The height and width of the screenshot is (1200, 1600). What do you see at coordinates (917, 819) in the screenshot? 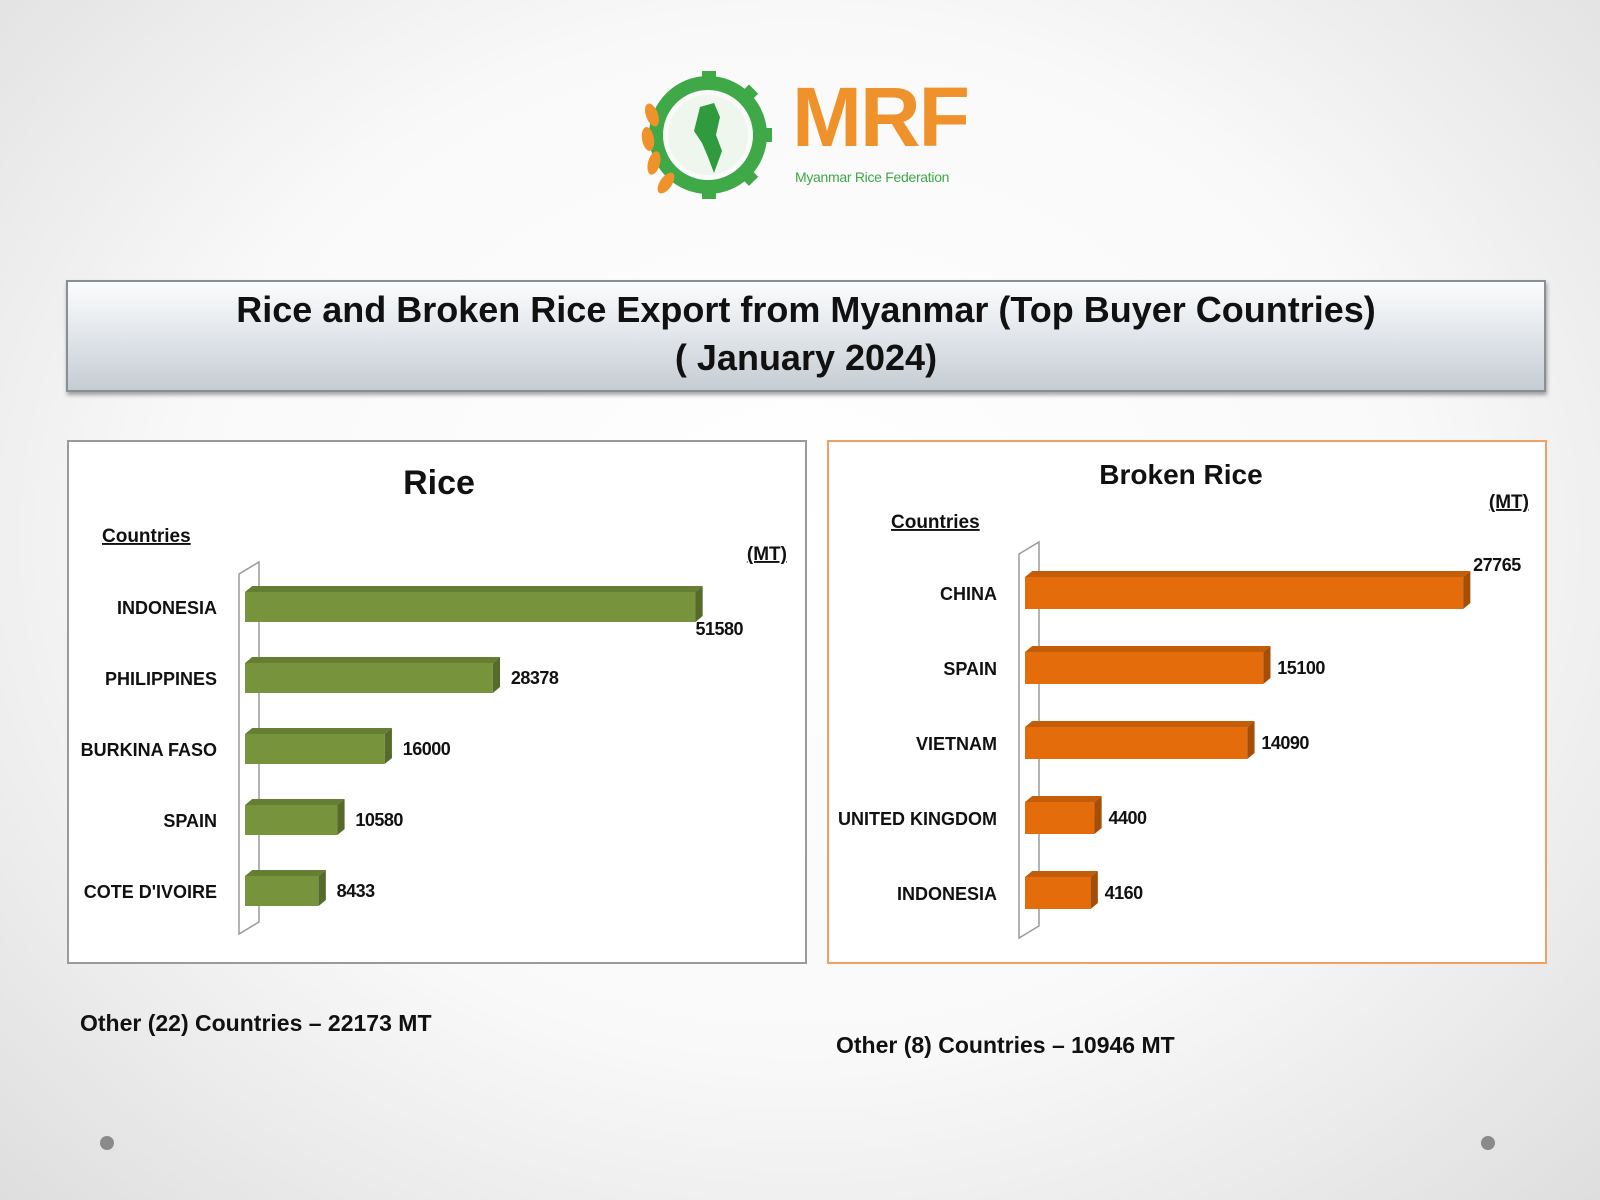
I see `category-label: UNITED KINGDOM` at bounding box center [917, 819].